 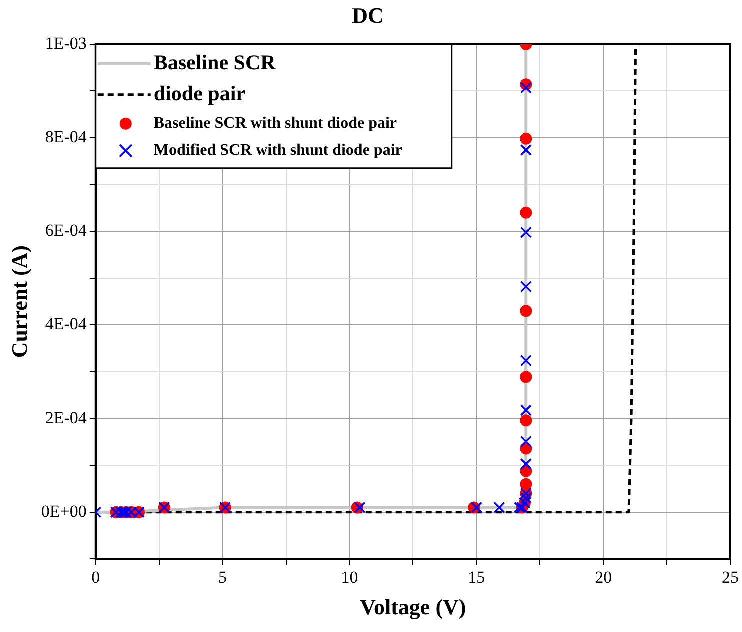 I want to click on y-tick-label: 8E-04, so click(x=66, y=136).